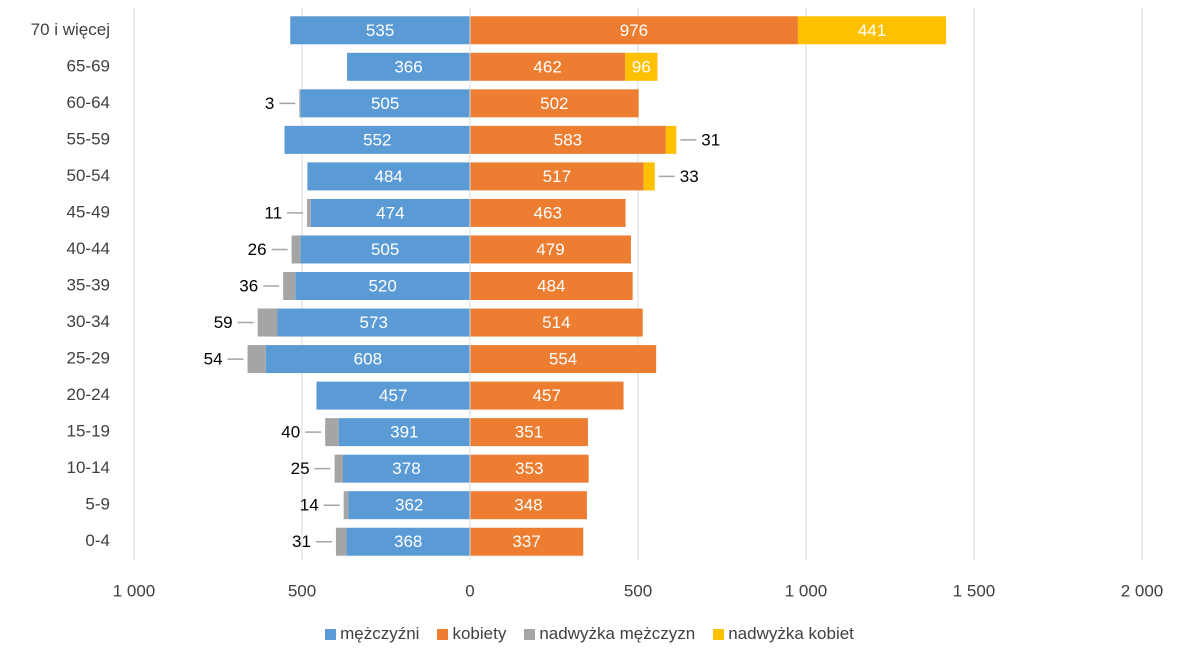 The height and width of the screenshot is (656, 1179). Describe the element at coordinates (97, 504) in the screenshot. I see `y-tick-label: 5-9` at that location.